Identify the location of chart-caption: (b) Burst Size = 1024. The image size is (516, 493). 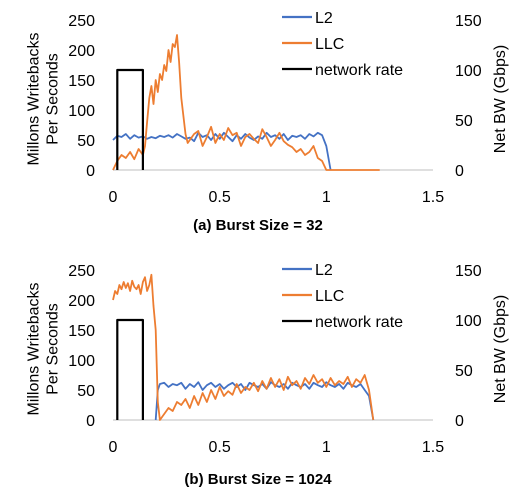
(258, 479).